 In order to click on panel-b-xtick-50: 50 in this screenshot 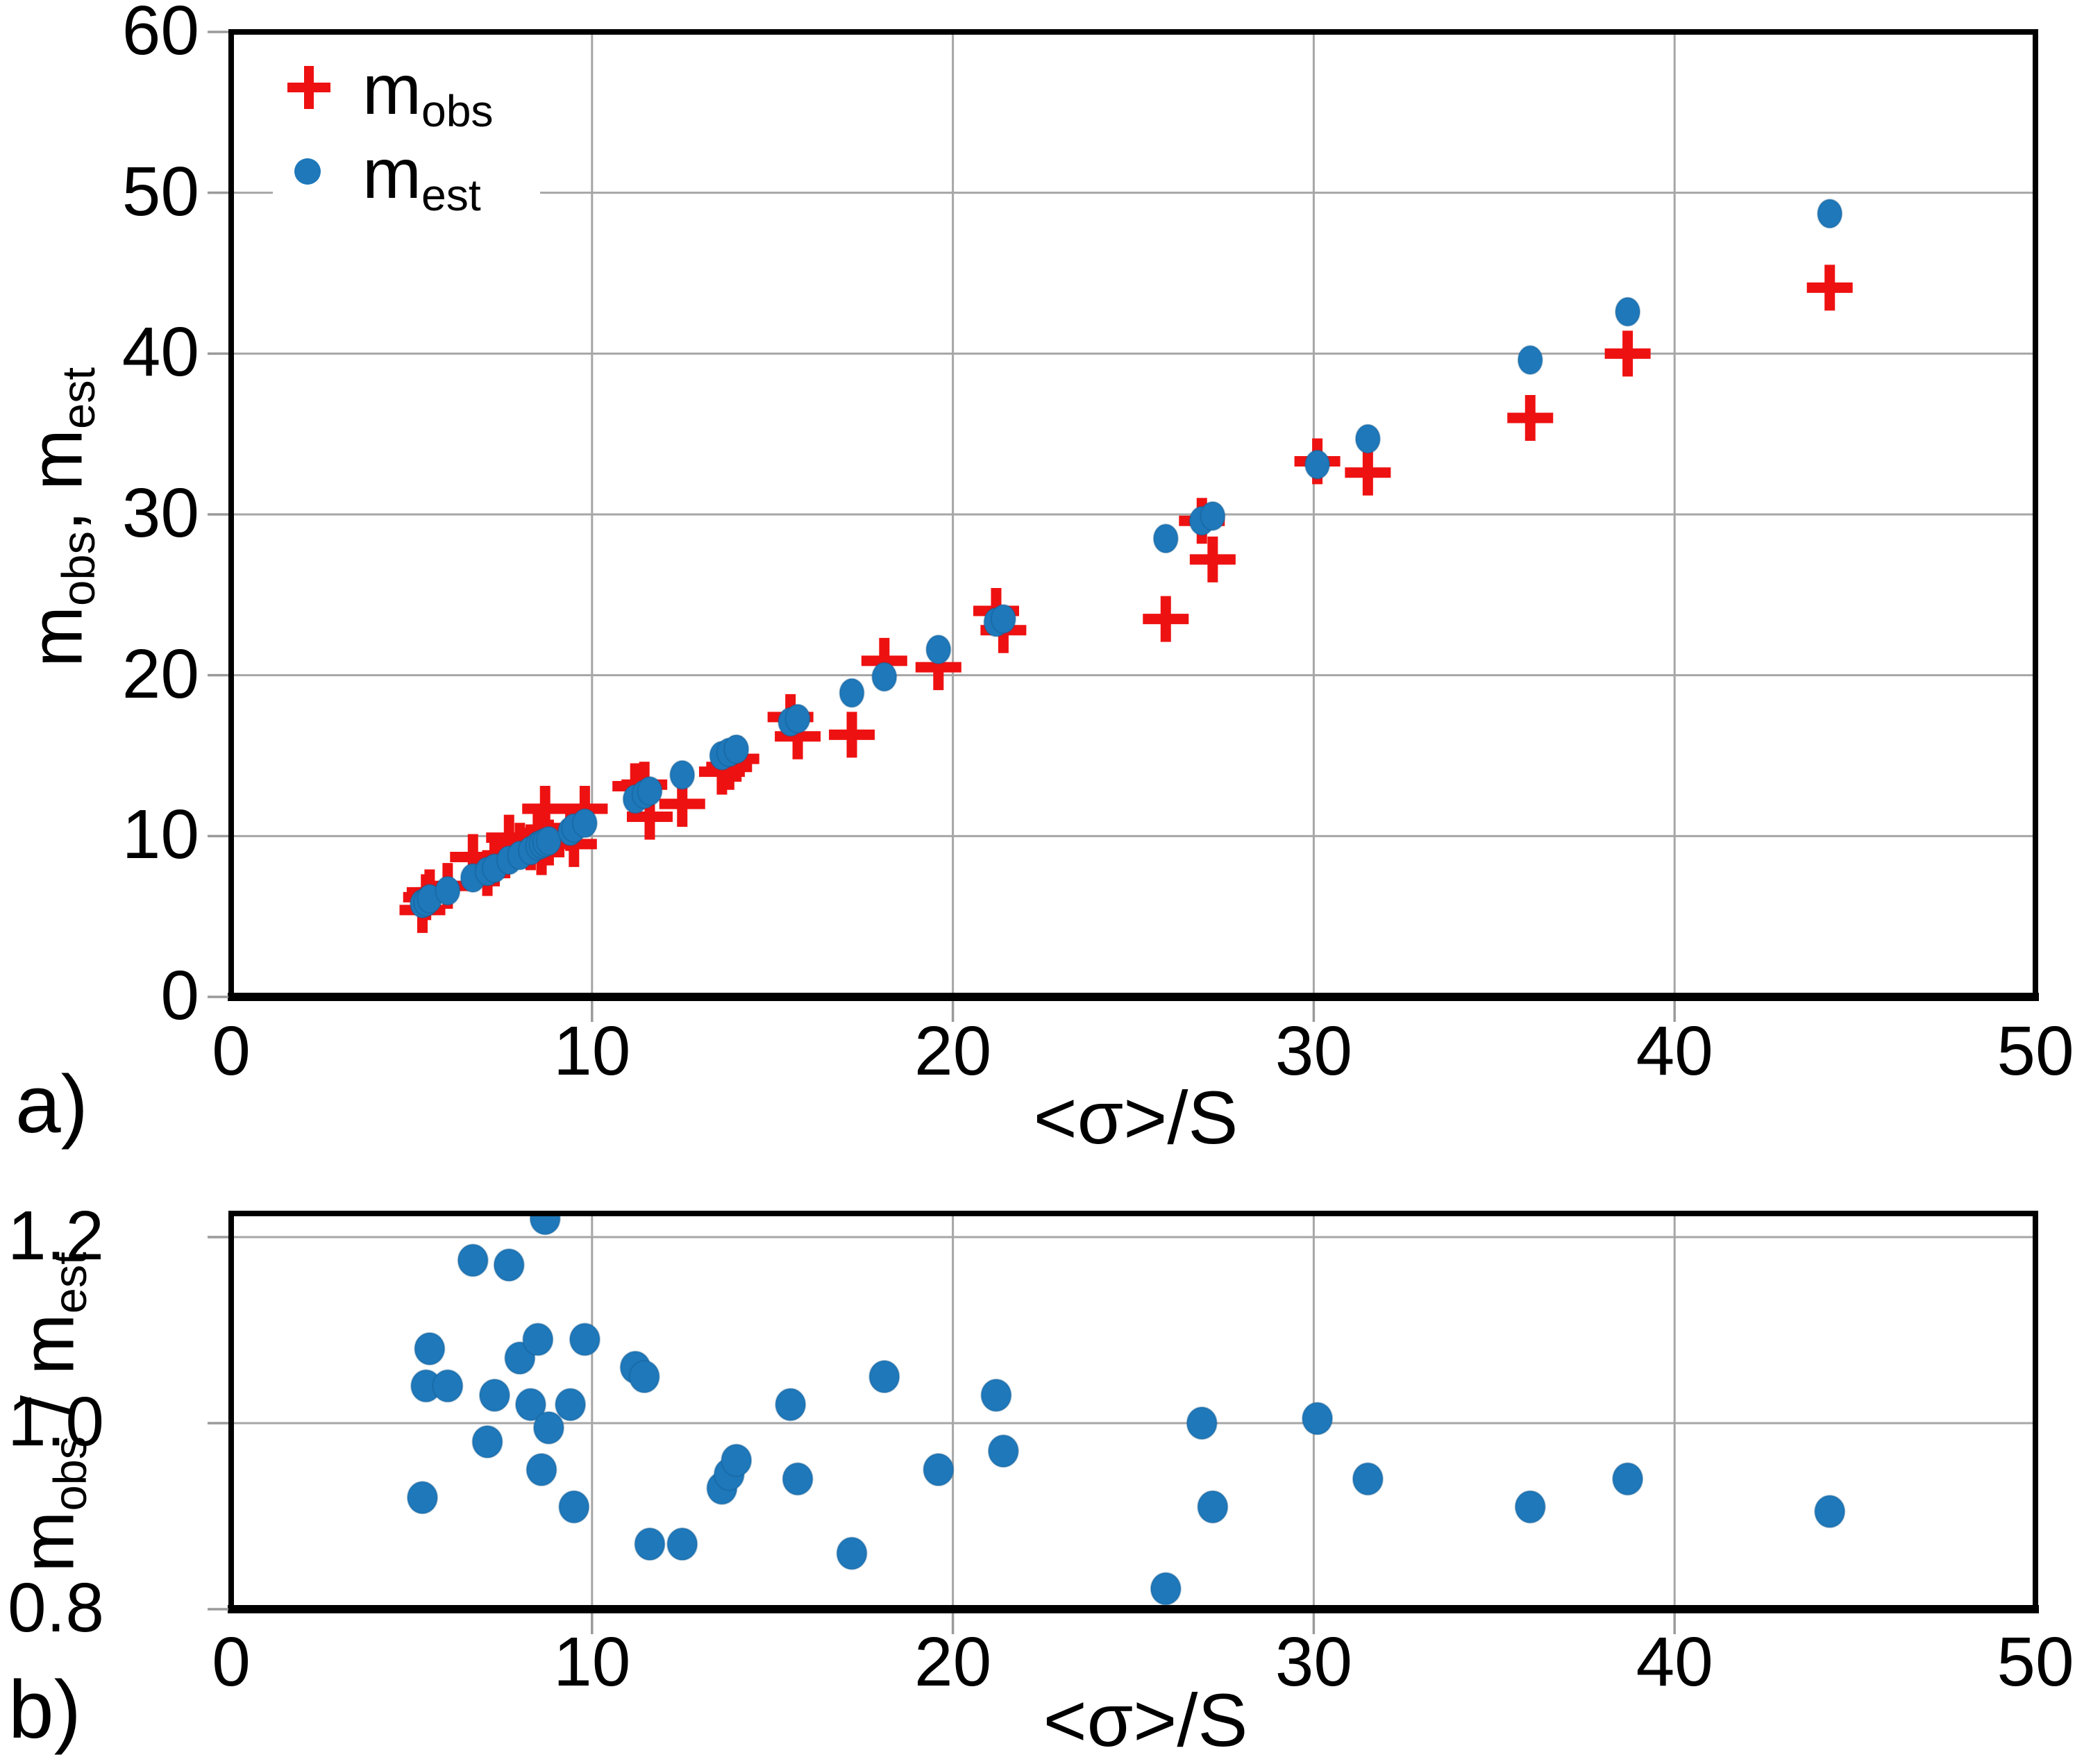, I will do `click(2036, 1662)`.